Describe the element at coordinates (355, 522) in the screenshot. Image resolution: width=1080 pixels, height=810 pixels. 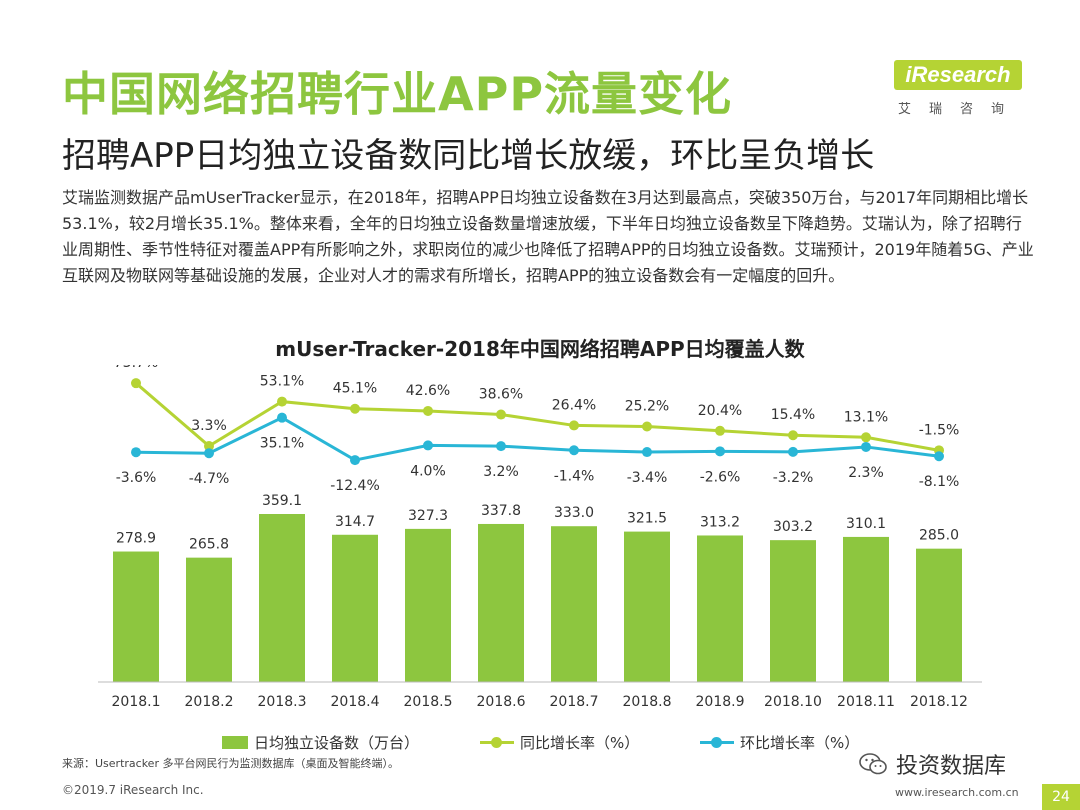
I see `bar-value-label: 314.7` at that location.